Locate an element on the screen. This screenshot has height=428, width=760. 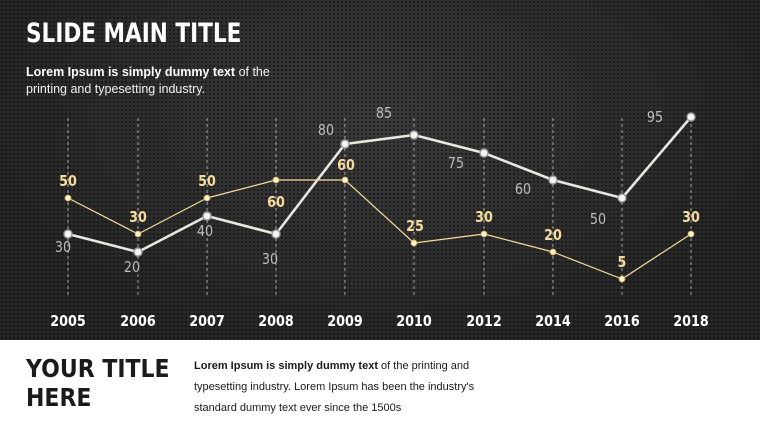
data-point-a-2014 is located at coordinates (553, 180).